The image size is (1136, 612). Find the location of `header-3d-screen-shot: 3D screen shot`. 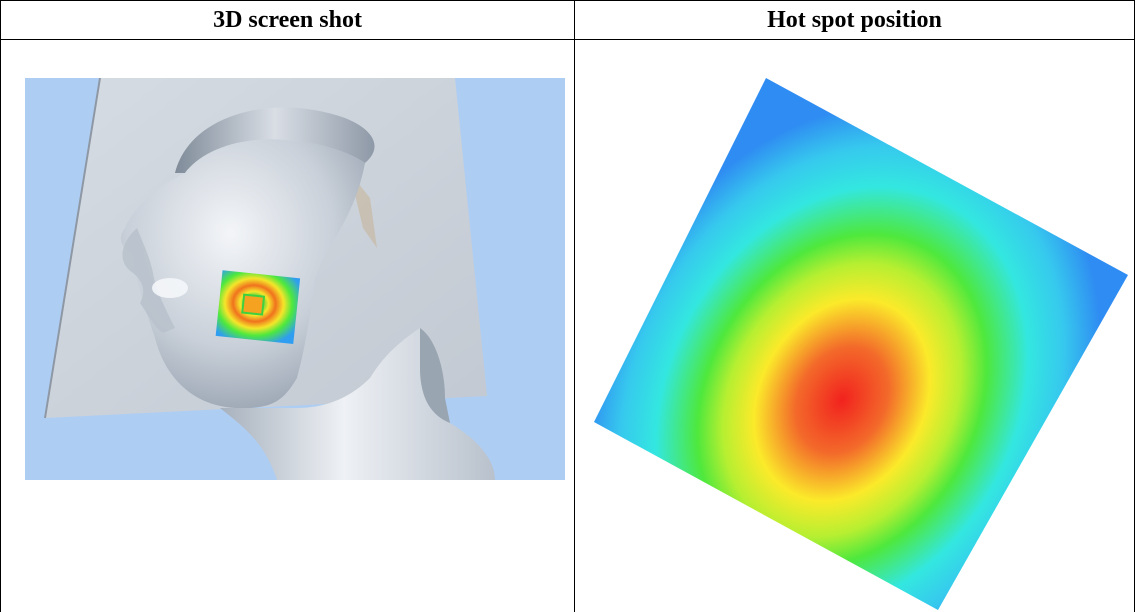

header-3d-screen-shot: 3D screen shot is located at coordinates (287, 19).